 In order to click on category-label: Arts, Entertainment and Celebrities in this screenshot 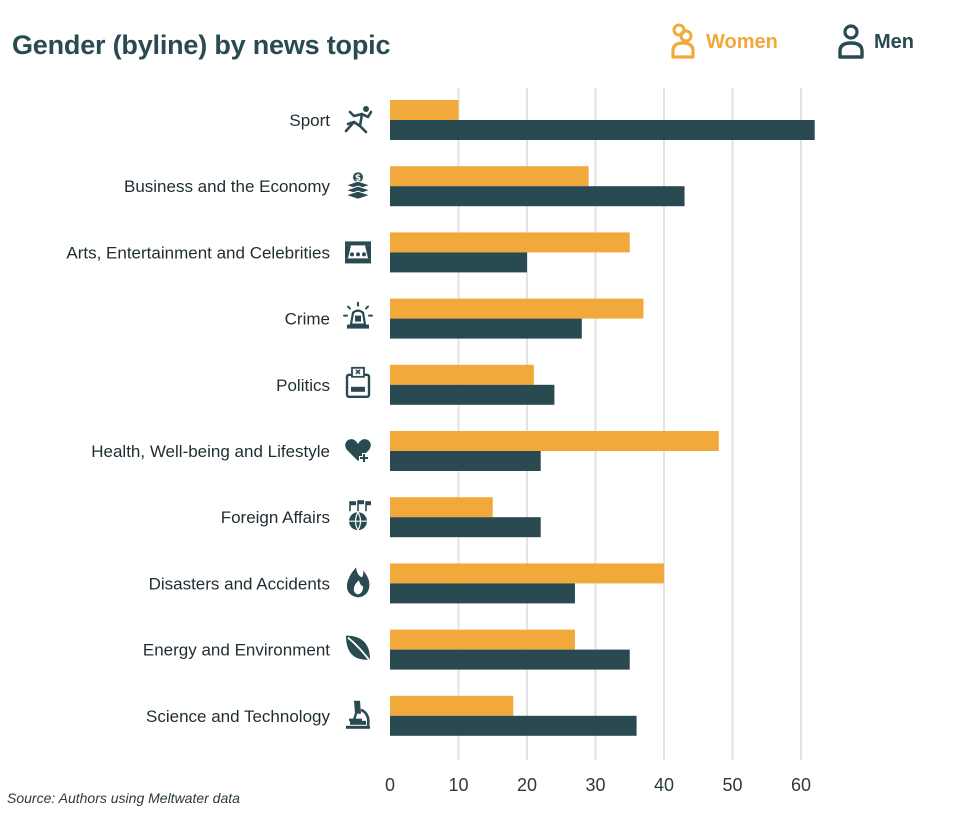, I will do `click(198, 252)`.